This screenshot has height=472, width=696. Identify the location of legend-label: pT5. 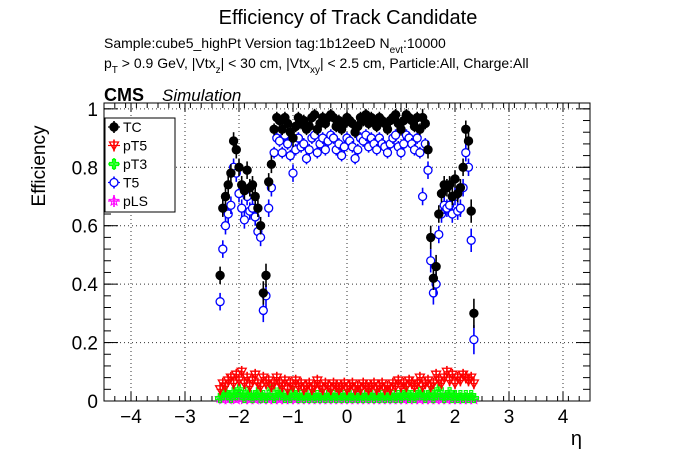
(135, 146).